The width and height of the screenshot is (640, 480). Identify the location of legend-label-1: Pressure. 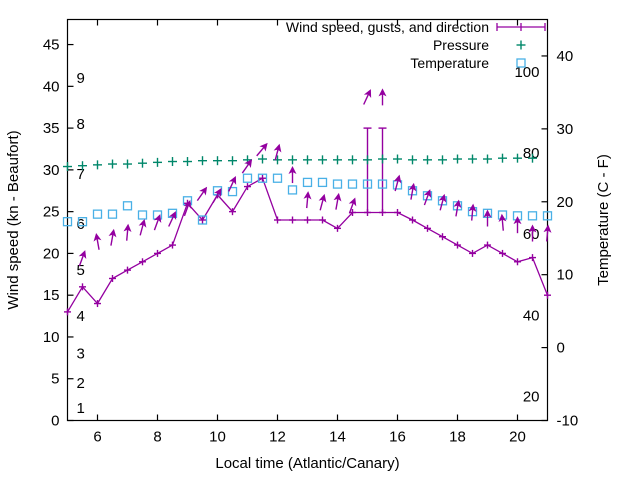
(461, 45).